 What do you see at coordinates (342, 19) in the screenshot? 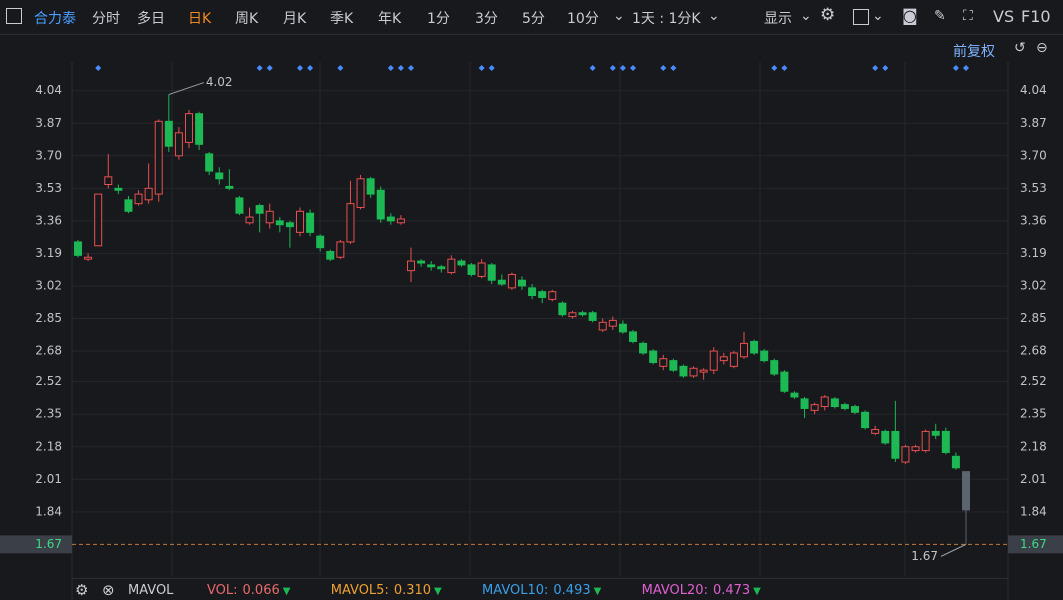
I see `period-tab: 季K` at bounding box center [342, 19].